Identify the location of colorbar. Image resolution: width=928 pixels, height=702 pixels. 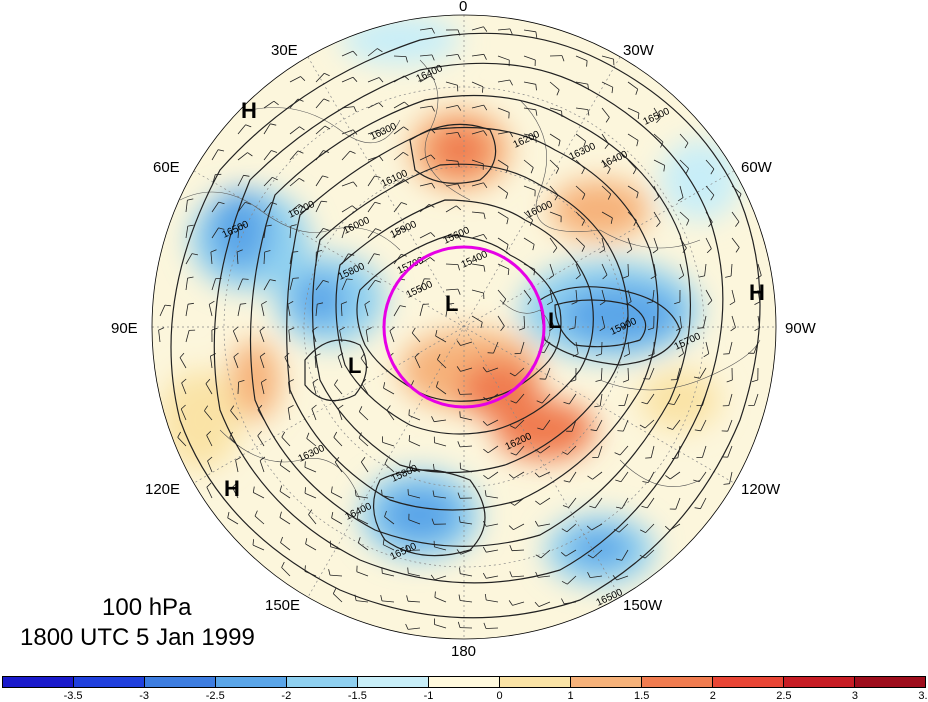
(464, 682).